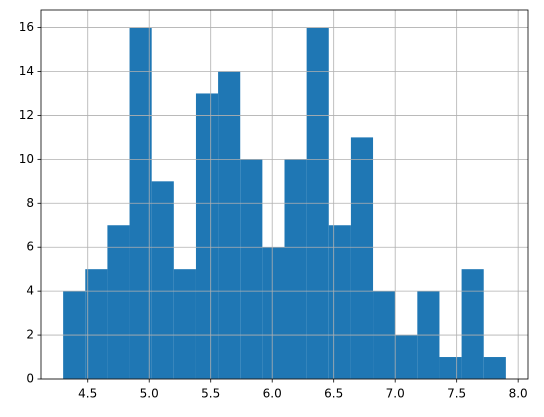  Describe the element at coordinates (30, 203) in the screenshot. I see `y-tick-label: 8` at that location.